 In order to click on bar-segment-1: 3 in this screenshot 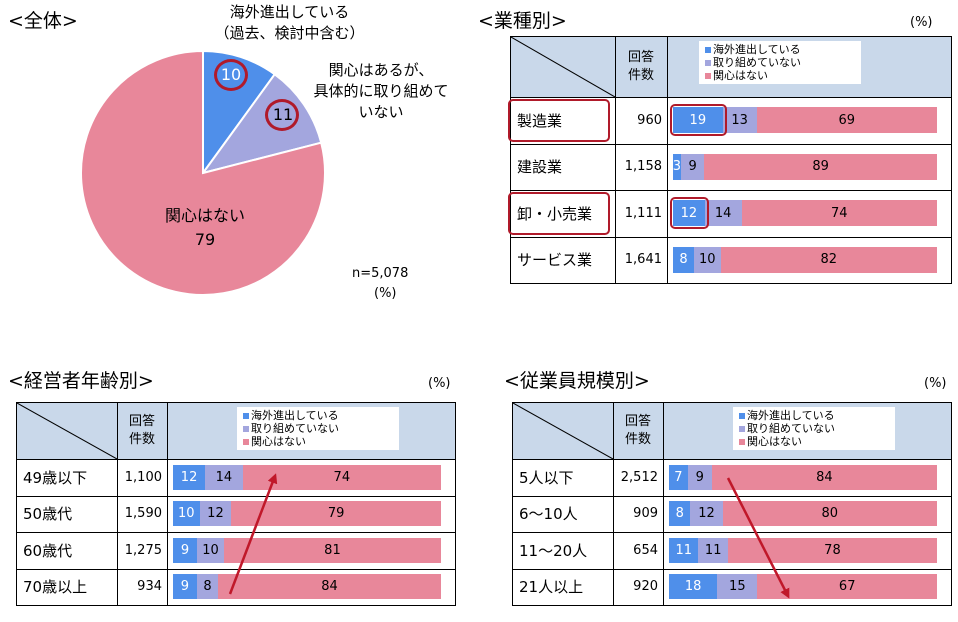, I will do `click(677, 166)`.